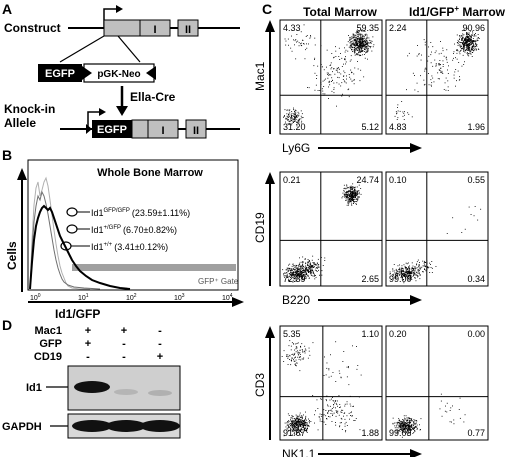 The image size is (520, 457). Describe the element at coordinates (102, 112) in the screenshot. I see `knockin-promoter-head-icon` at that location.